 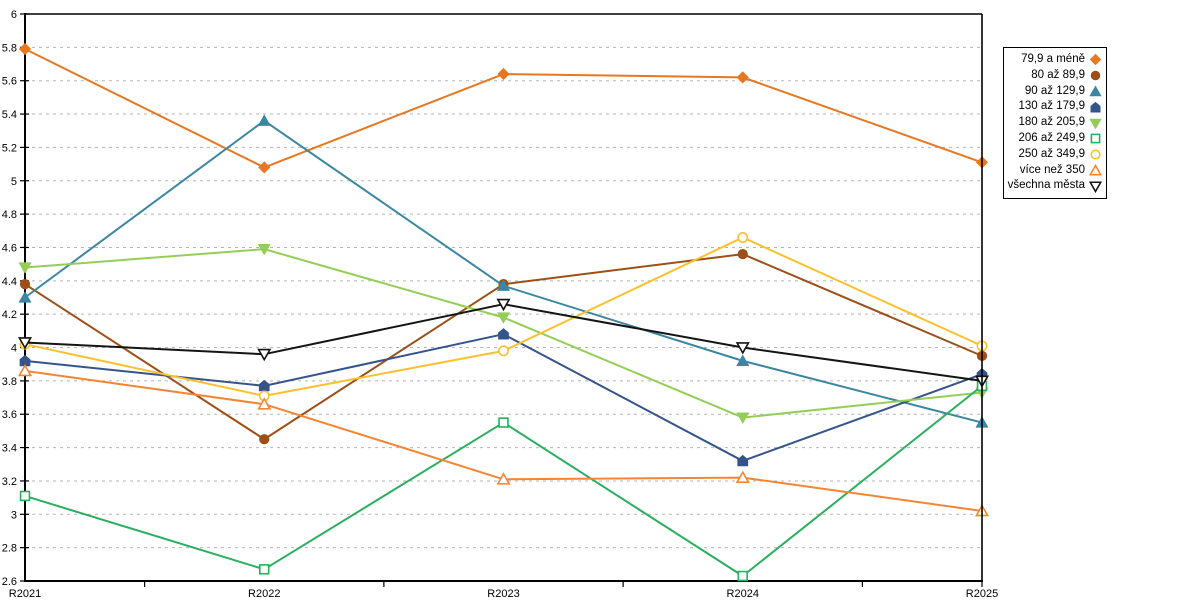 I want to click on y-tick-label: 3, so click(x=14, y=515).